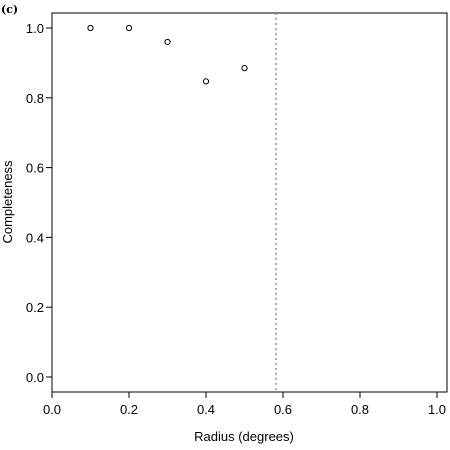  Describe the element at coordinates (129, 409) in the screenshot. I see `x-tick-label: 0.2` at that location.